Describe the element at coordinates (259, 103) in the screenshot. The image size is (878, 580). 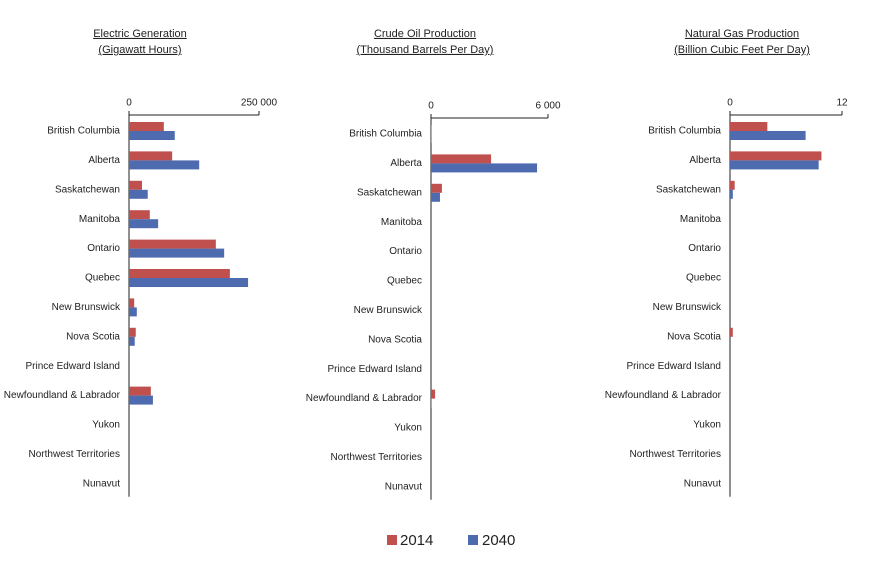
I see `x-tick-label: 250 000` at that location.